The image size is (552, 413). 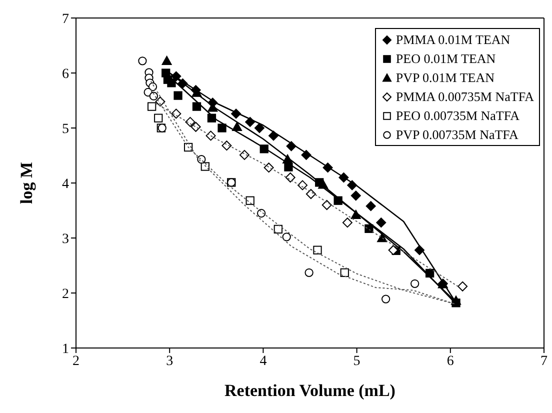 I want to click on x-tick-label: 7, so click(x=544, y=361).